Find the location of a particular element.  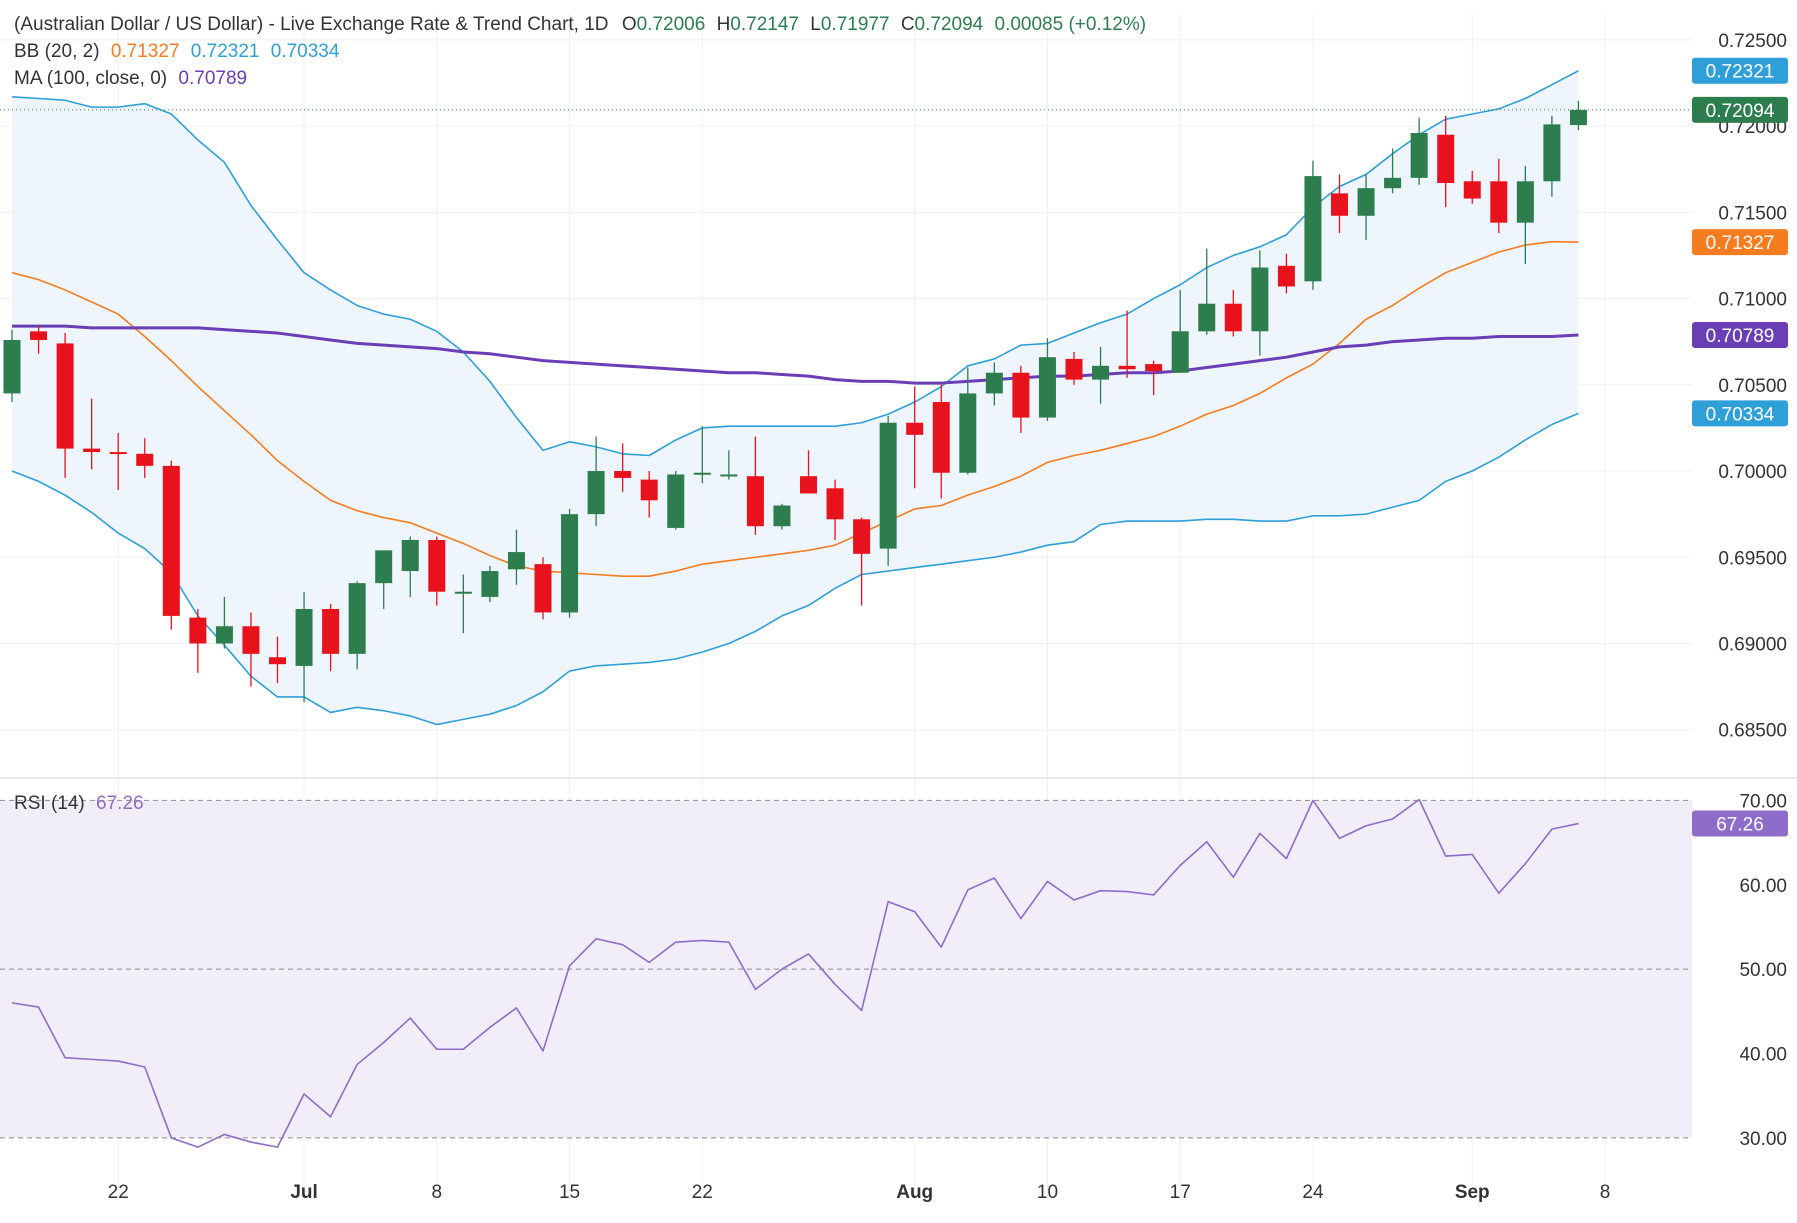

bb-middle-badge-text: 0.71327 is located at coordinates (1740, 243).